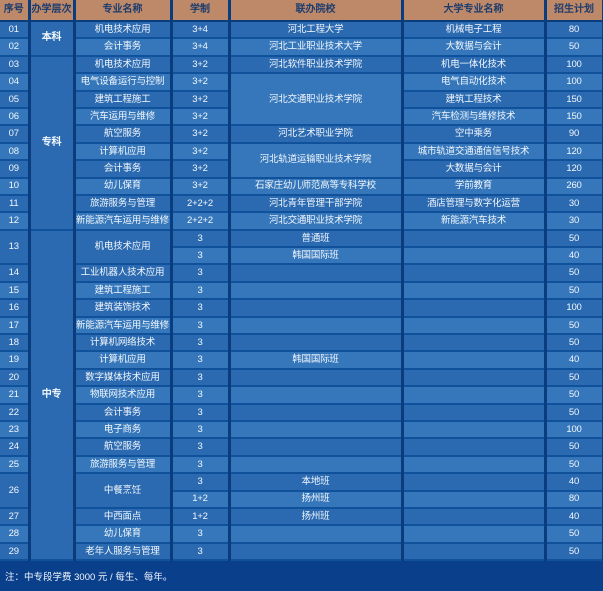 The width and height of the screenshot is (603, 591). Describe the element at coordinates (15, 65) in the screenshot. I see `cell-index: 03` at that location.